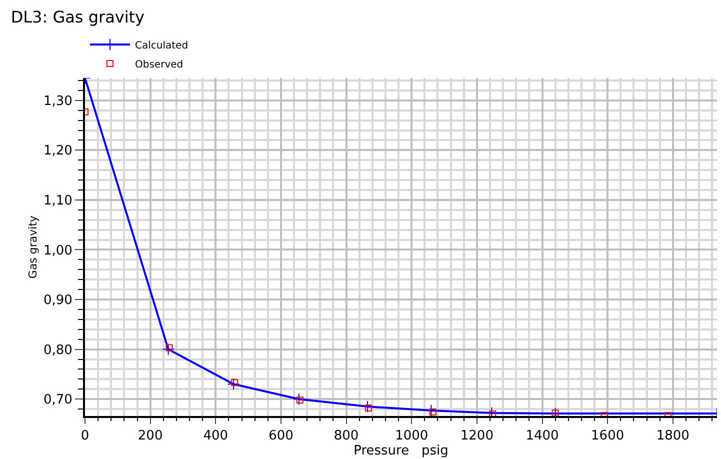  Describe the element at coordinates (607, 436) in the screenshot. I see `x-tick-label: 1600` at that location.